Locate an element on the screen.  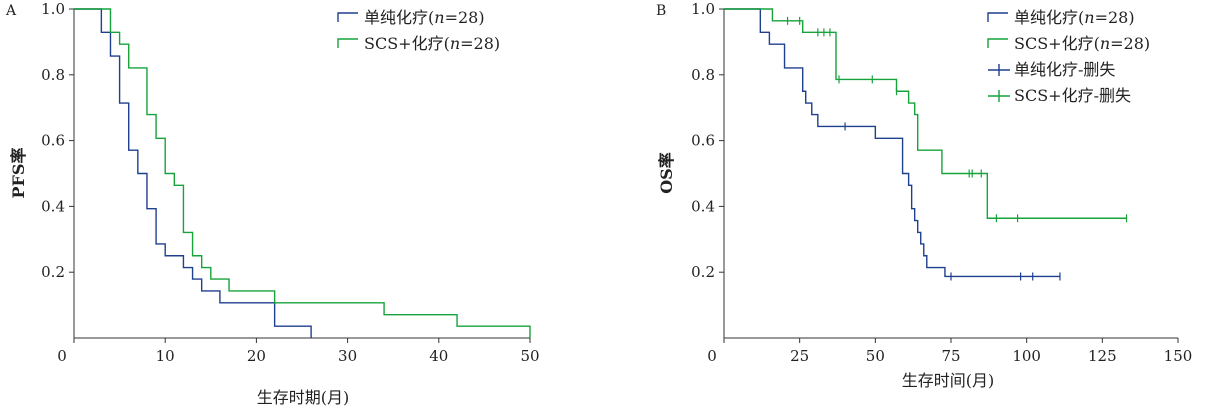
panel-b-y-tick-label: 1.0 is located at coordinates (703, 9).